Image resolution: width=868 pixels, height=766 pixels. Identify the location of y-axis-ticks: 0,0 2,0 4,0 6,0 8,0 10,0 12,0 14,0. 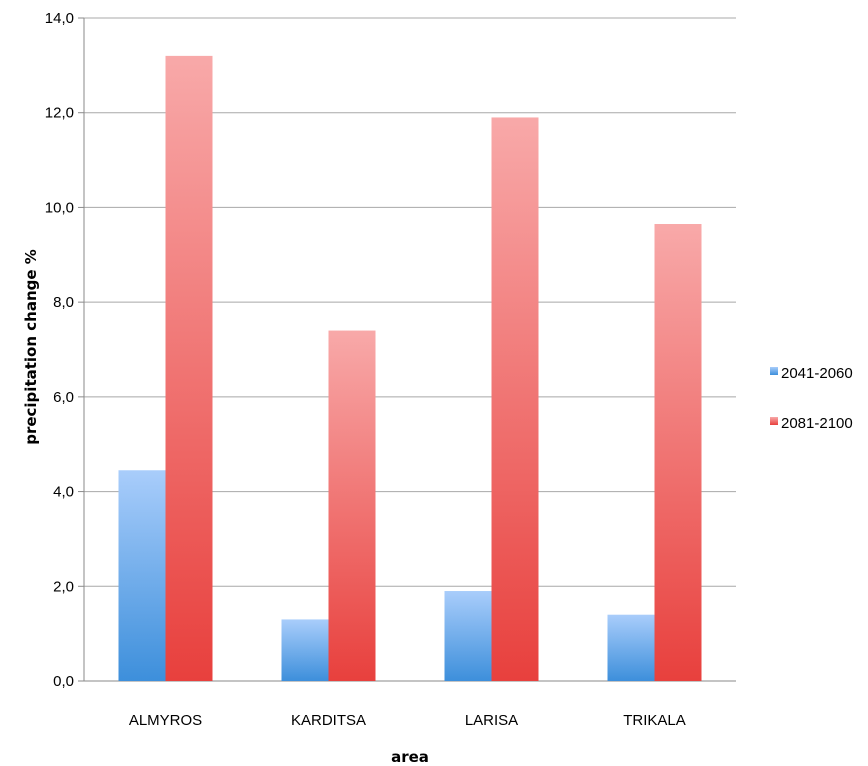
(59, 350).